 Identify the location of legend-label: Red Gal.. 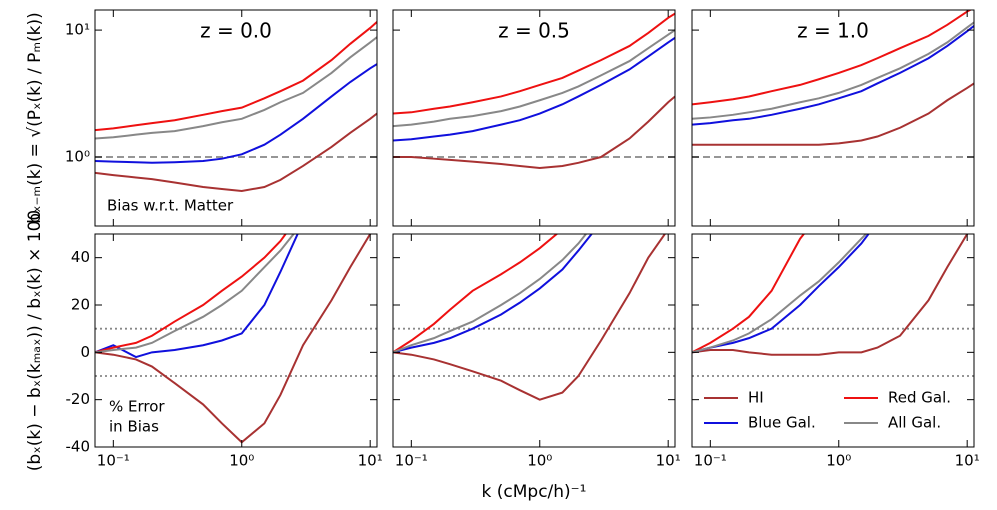
(919, 398).